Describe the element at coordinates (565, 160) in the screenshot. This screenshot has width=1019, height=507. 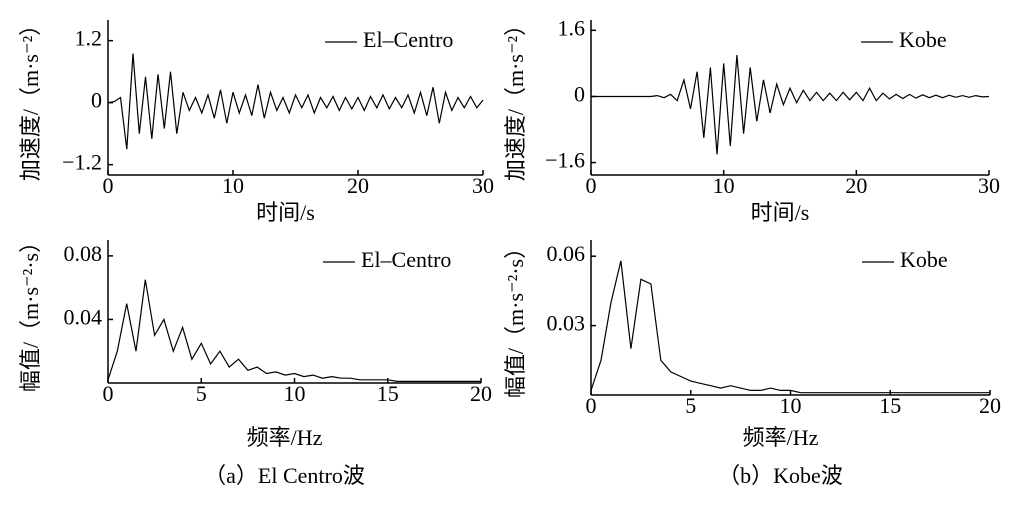
I see `y-tick-label: −1.6` at that location.